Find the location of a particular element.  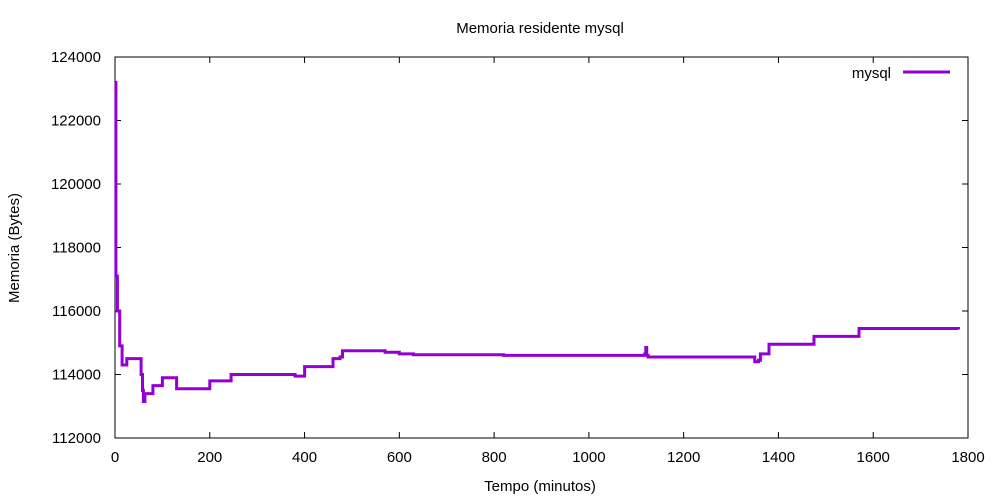

x-tick-label: 400 is located at coordinates (304, 457).